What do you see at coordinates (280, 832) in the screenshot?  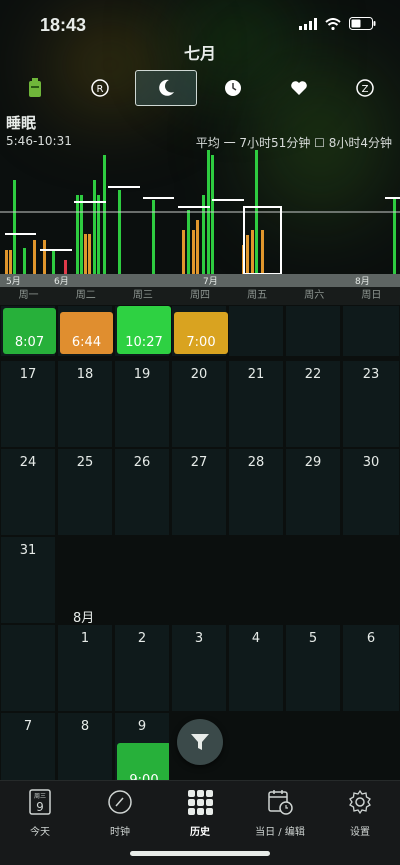 I see `tab-label: 当日 / 编辑` at bounding box center [280, 832].